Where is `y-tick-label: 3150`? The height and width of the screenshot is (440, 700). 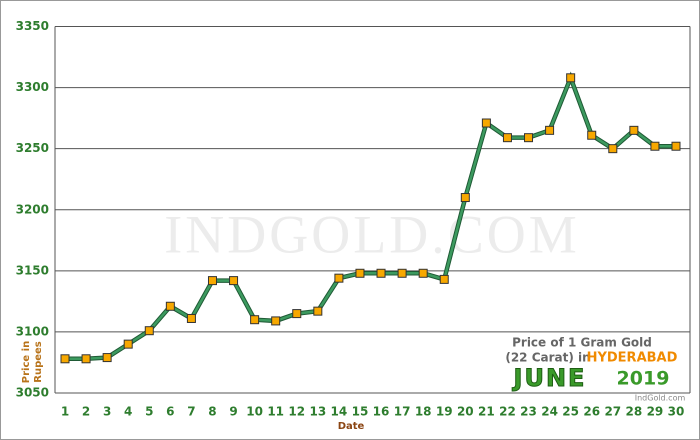 y-tick-label: 3150 is located at coordinates (32, 270).